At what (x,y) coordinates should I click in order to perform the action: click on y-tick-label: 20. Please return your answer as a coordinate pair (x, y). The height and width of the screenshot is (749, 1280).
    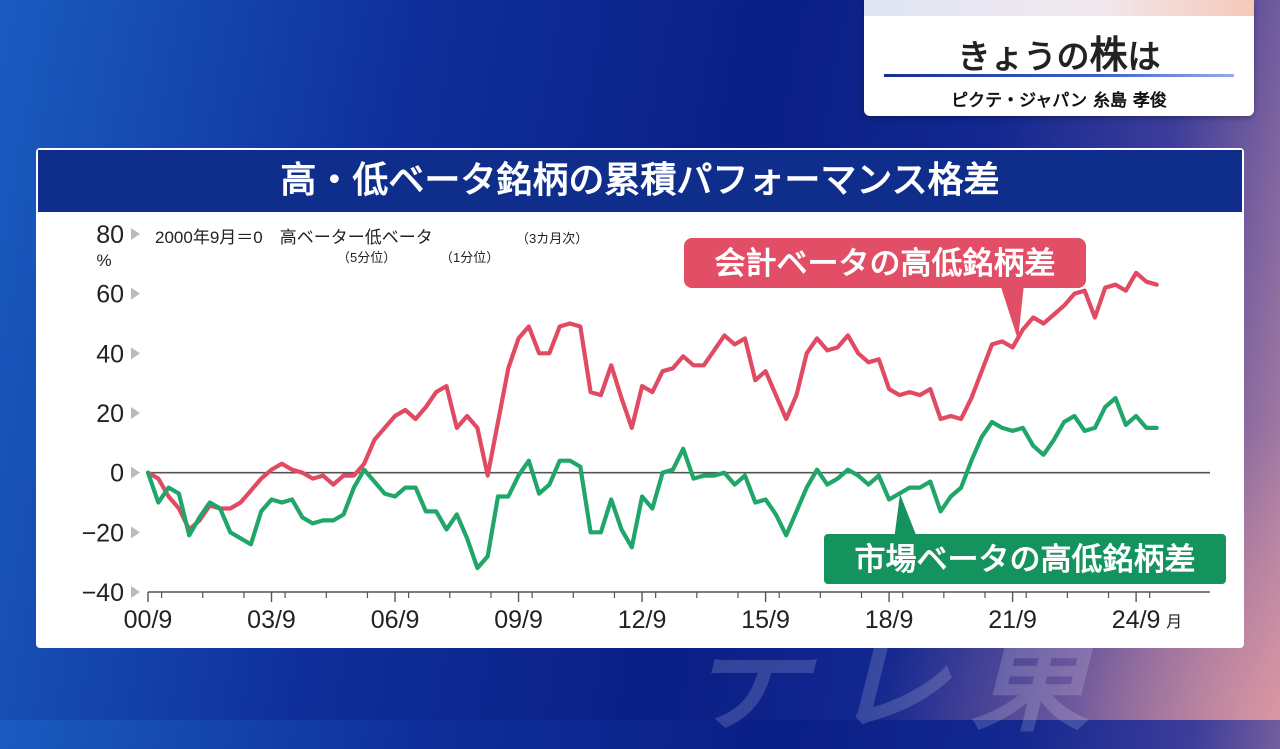
    Looking at the image, I should click on (110, 414).